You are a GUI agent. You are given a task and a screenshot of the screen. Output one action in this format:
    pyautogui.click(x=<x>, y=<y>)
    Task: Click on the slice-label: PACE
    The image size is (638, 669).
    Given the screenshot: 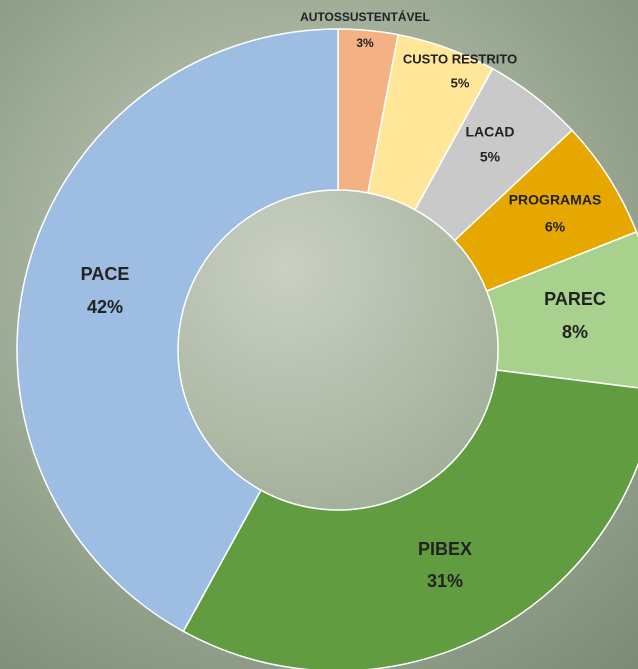 What is the action you would take?
    pyautogui.click(x=105, y=274)
    